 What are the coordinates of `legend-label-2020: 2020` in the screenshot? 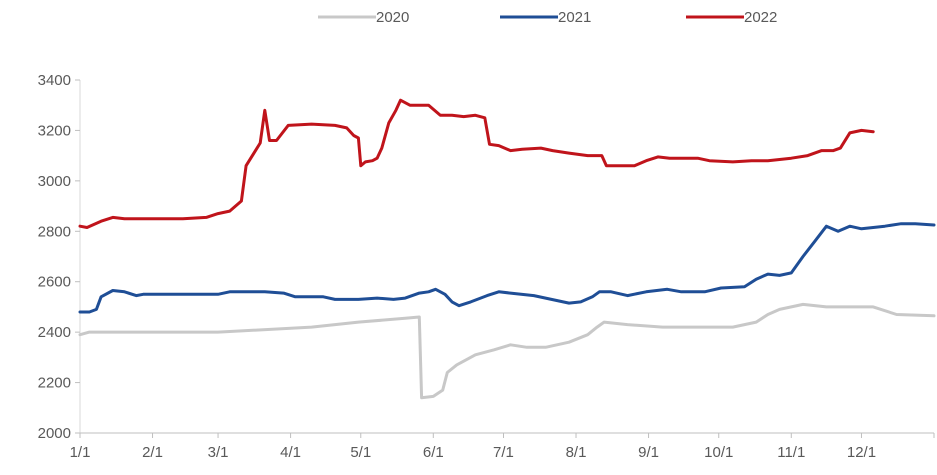 It's located at (392, 17).